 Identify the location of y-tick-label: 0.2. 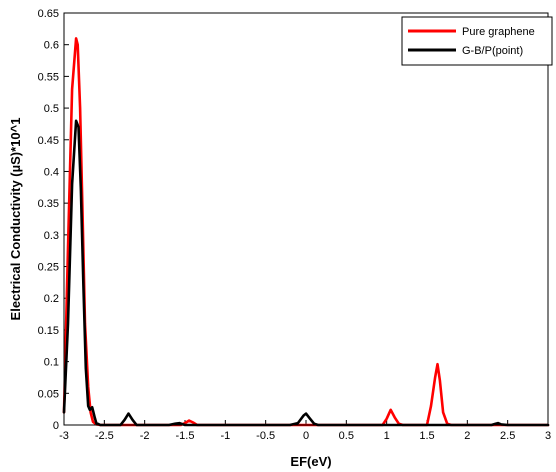
(51, 299).